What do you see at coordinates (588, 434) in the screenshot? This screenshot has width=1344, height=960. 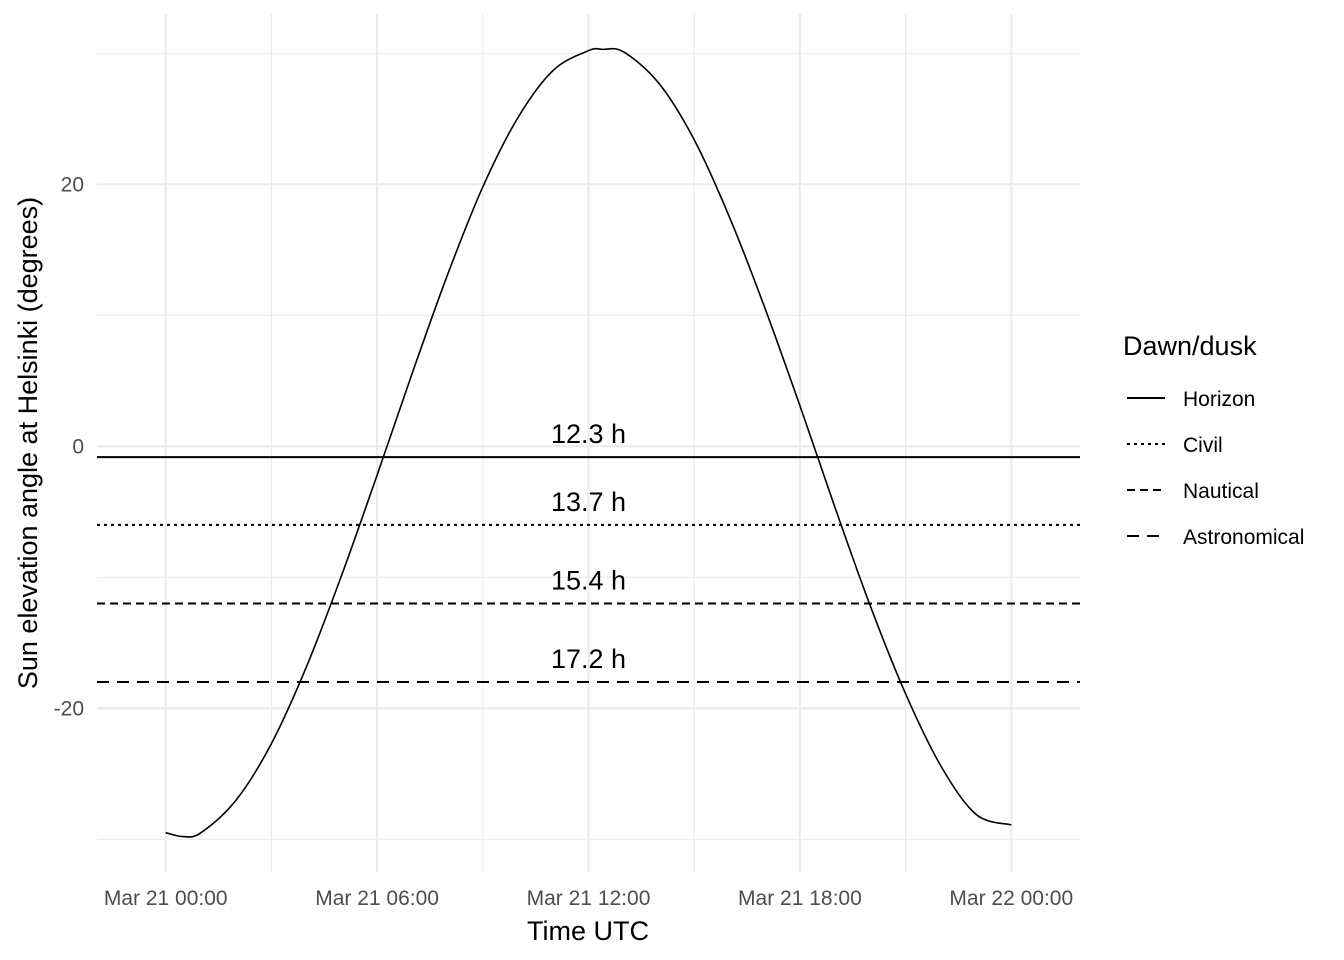 I see `duration-label-horizon: 12.3 h` at bounding box center [588, 434].